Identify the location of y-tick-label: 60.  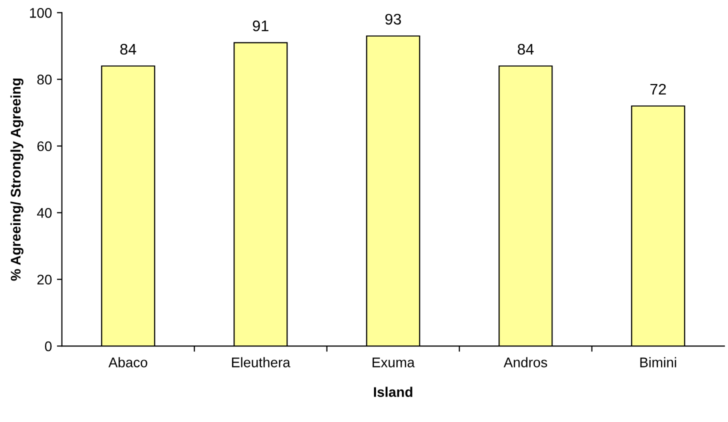
(44, 146).